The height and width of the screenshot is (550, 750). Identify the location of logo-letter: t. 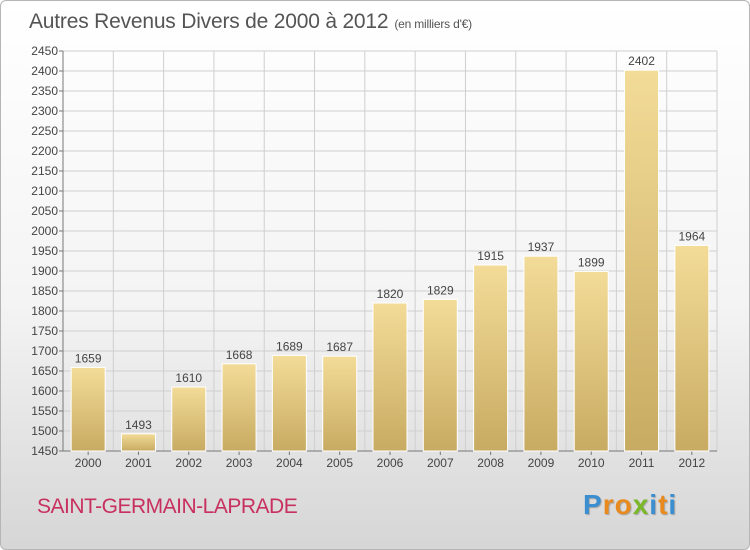
(663, 504).